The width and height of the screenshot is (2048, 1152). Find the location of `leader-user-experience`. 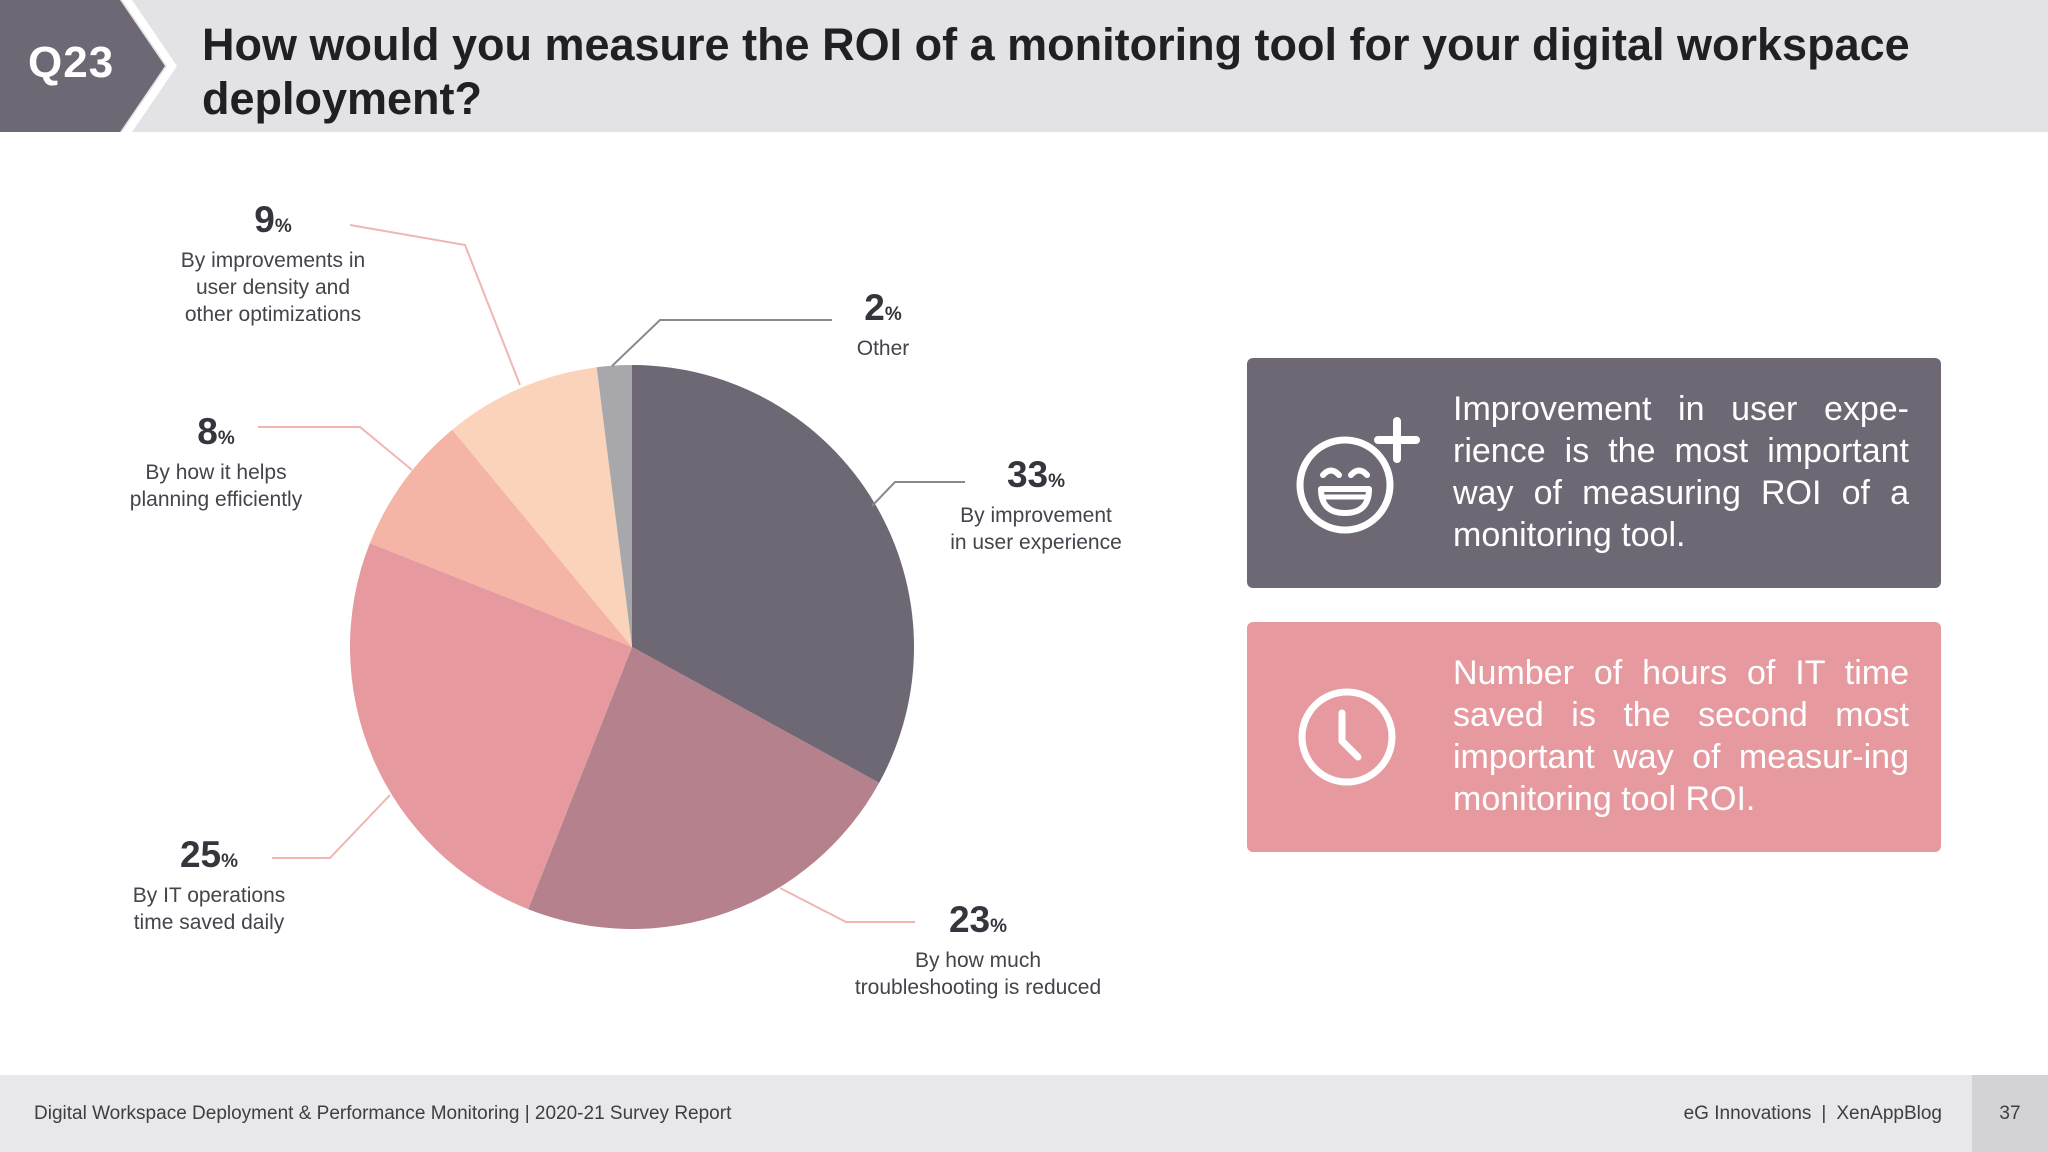

leader-user-experience is located at coordinates (918, 494).